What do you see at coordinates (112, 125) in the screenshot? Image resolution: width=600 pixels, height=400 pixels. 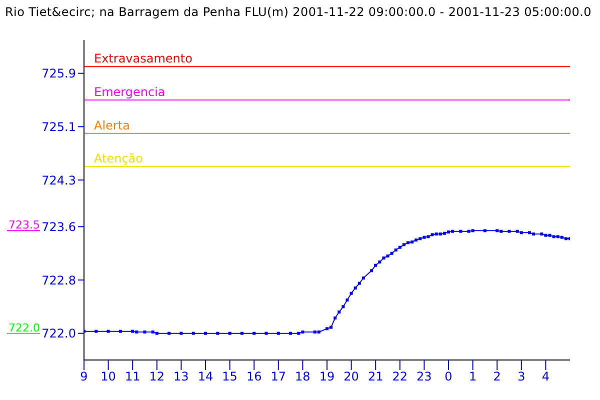 I see `ref-line-label: Alerta` at bounding box center [112, 125].